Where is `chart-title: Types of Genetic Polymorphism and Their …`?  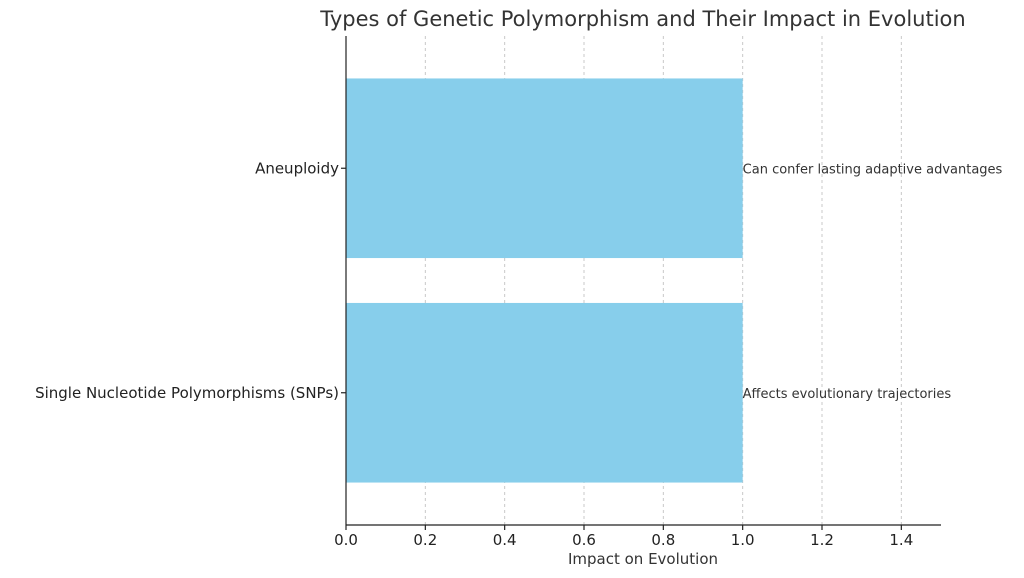 chart-title: Types of Genetic Polymorphism and Their … is located at coordinates (642, 19).